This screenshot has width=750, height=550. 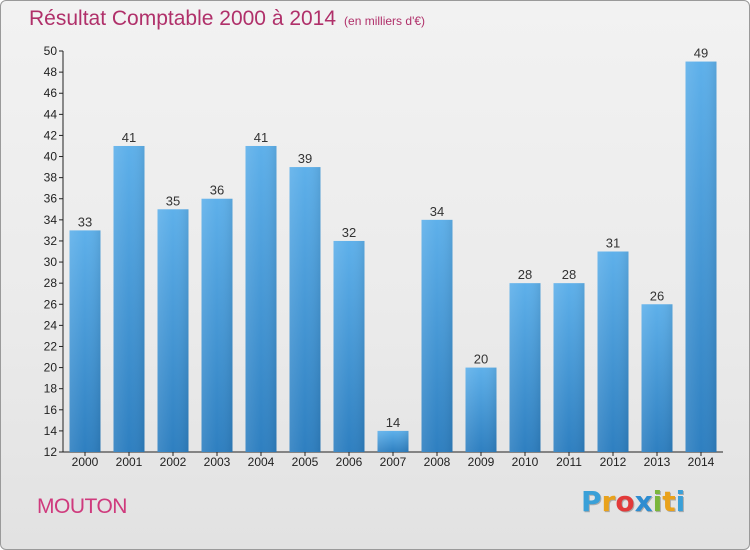 I want to click on x-tick-label: 2009, so click(x=481, y=462).